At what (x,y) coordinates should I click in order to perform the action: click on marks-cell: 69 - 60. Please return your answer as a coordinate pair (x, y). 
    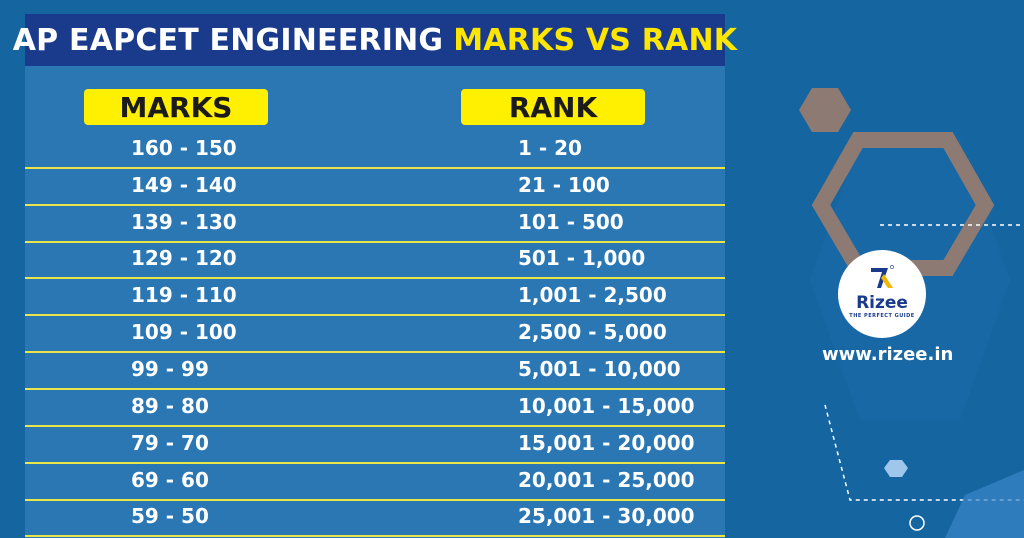
    Looking at the image, I should click on (170, 480).